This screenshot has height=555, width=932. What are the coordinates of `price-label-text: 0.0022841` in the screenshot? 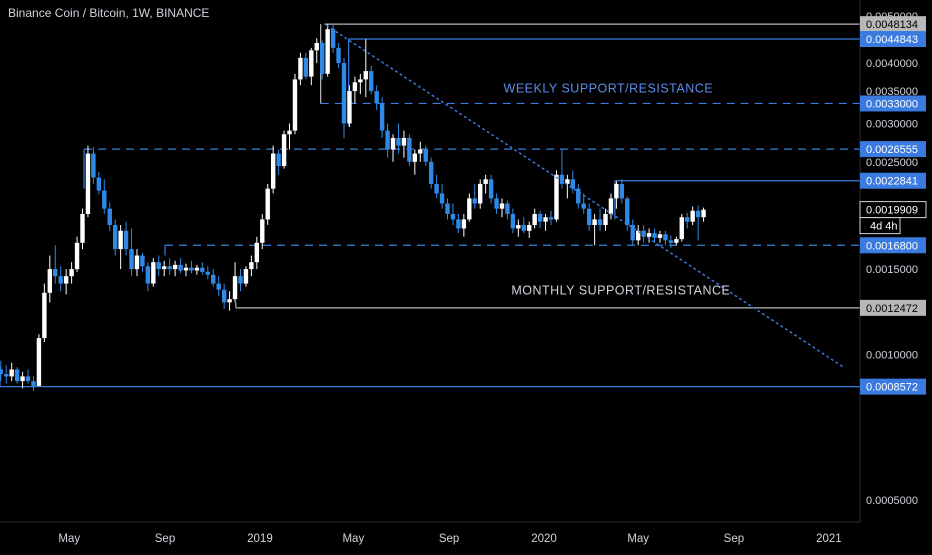 It's located at (892, 182).